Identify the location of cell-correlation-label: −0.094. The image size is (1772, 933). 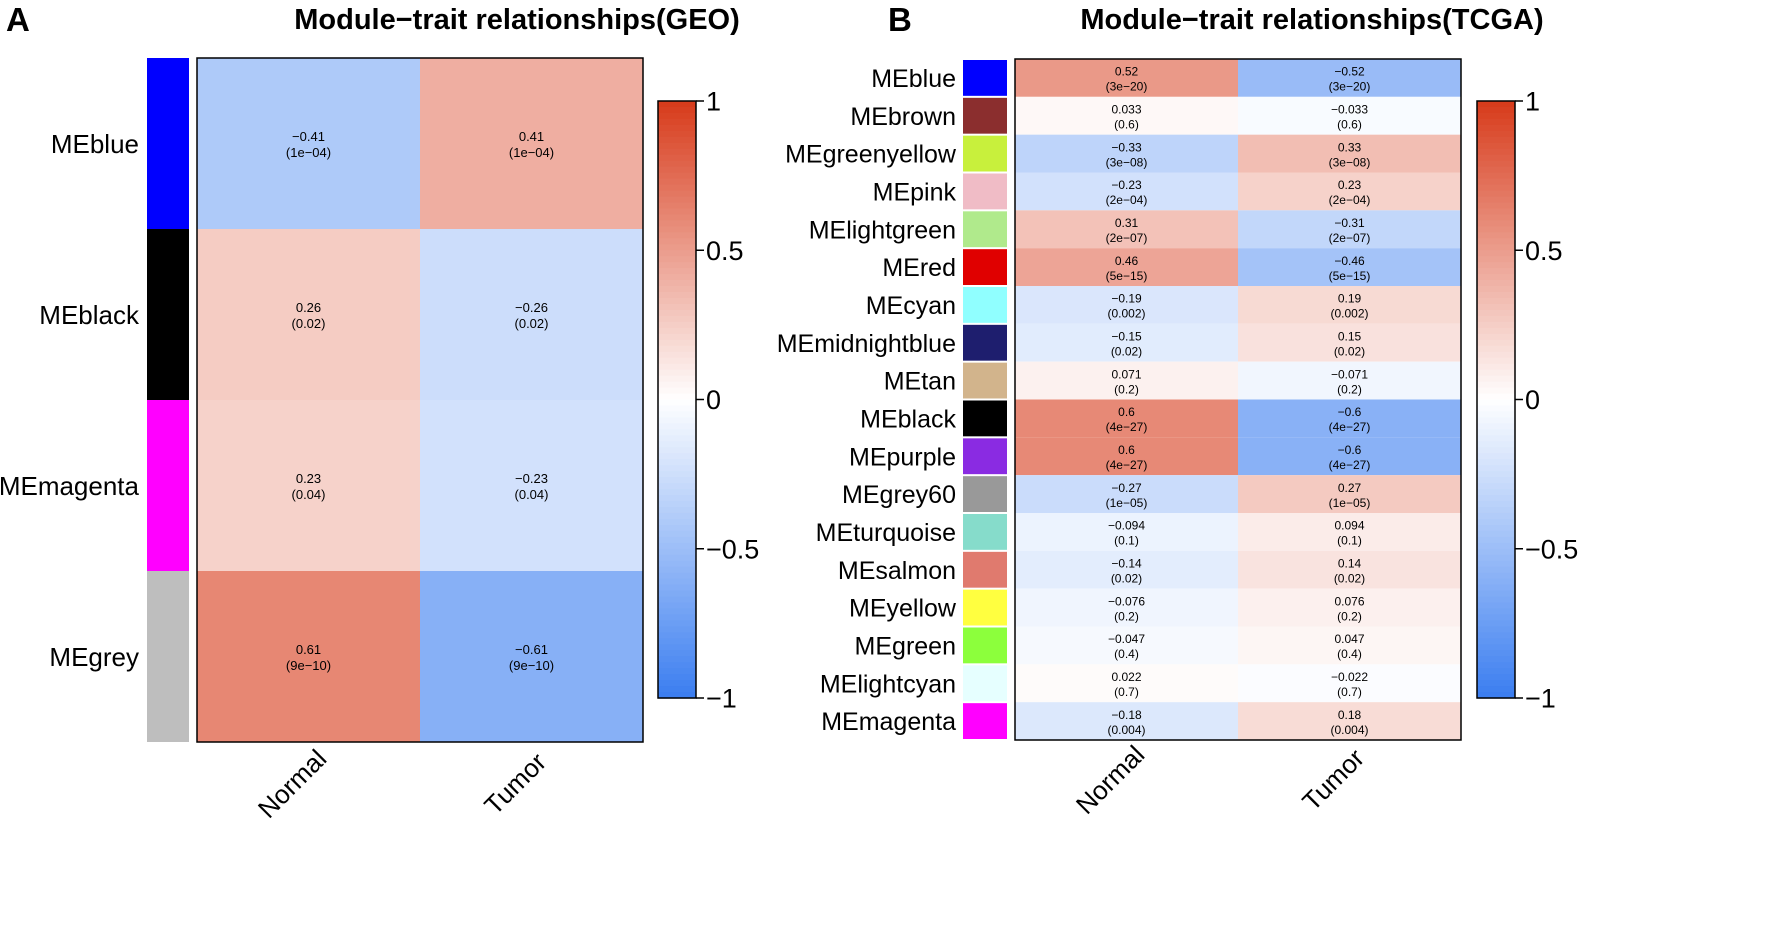
(1126, 526).